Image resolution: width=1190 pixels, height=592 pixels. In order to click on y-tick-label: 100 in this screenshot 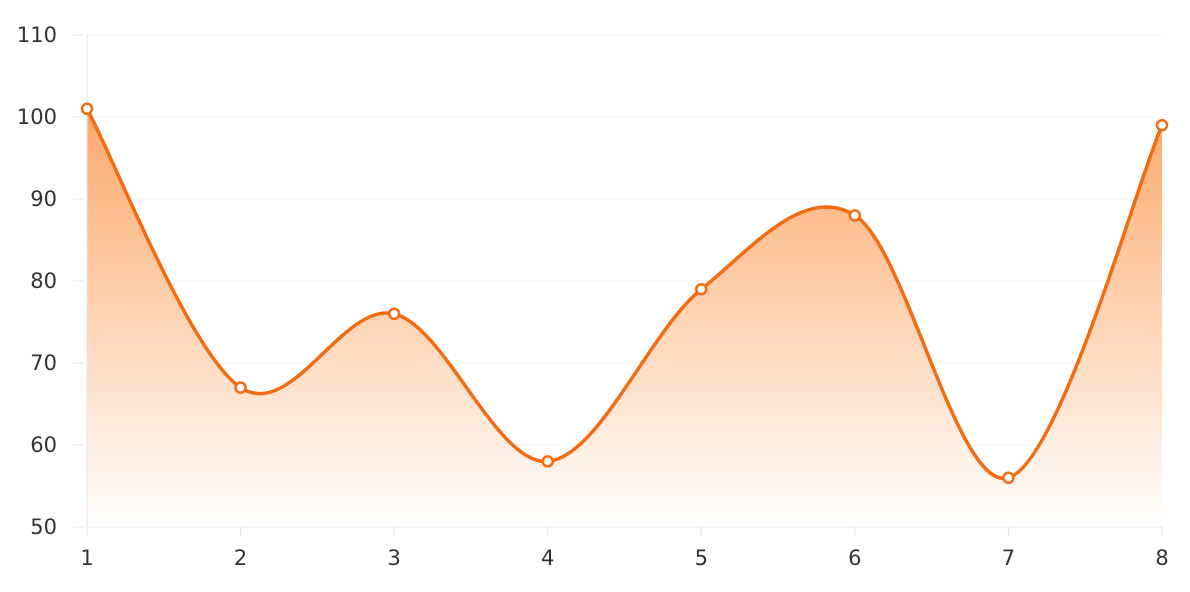, I will do `click(37, 117)`.